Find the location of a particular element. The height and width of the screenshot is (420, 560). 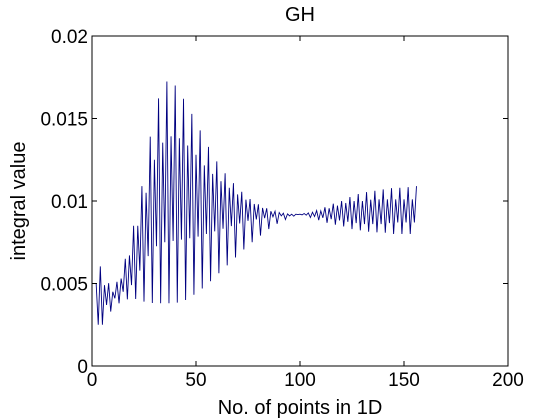

chart-title: GH is located at coordinates (300, 15).